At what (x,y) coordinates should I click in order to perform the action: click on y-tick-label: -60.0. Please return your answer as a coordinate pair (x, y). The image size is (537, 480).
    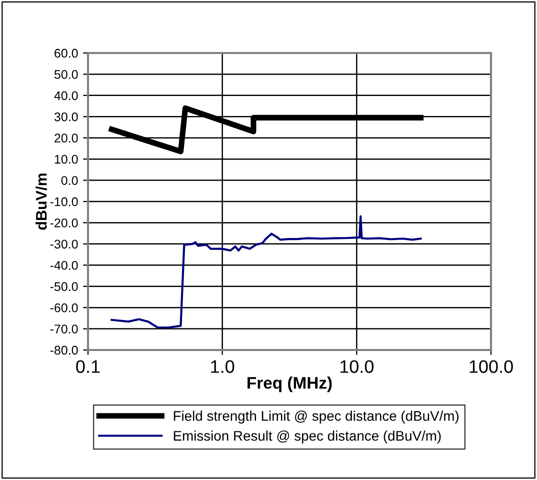
    Looking at the image, I should click on (64, 307).